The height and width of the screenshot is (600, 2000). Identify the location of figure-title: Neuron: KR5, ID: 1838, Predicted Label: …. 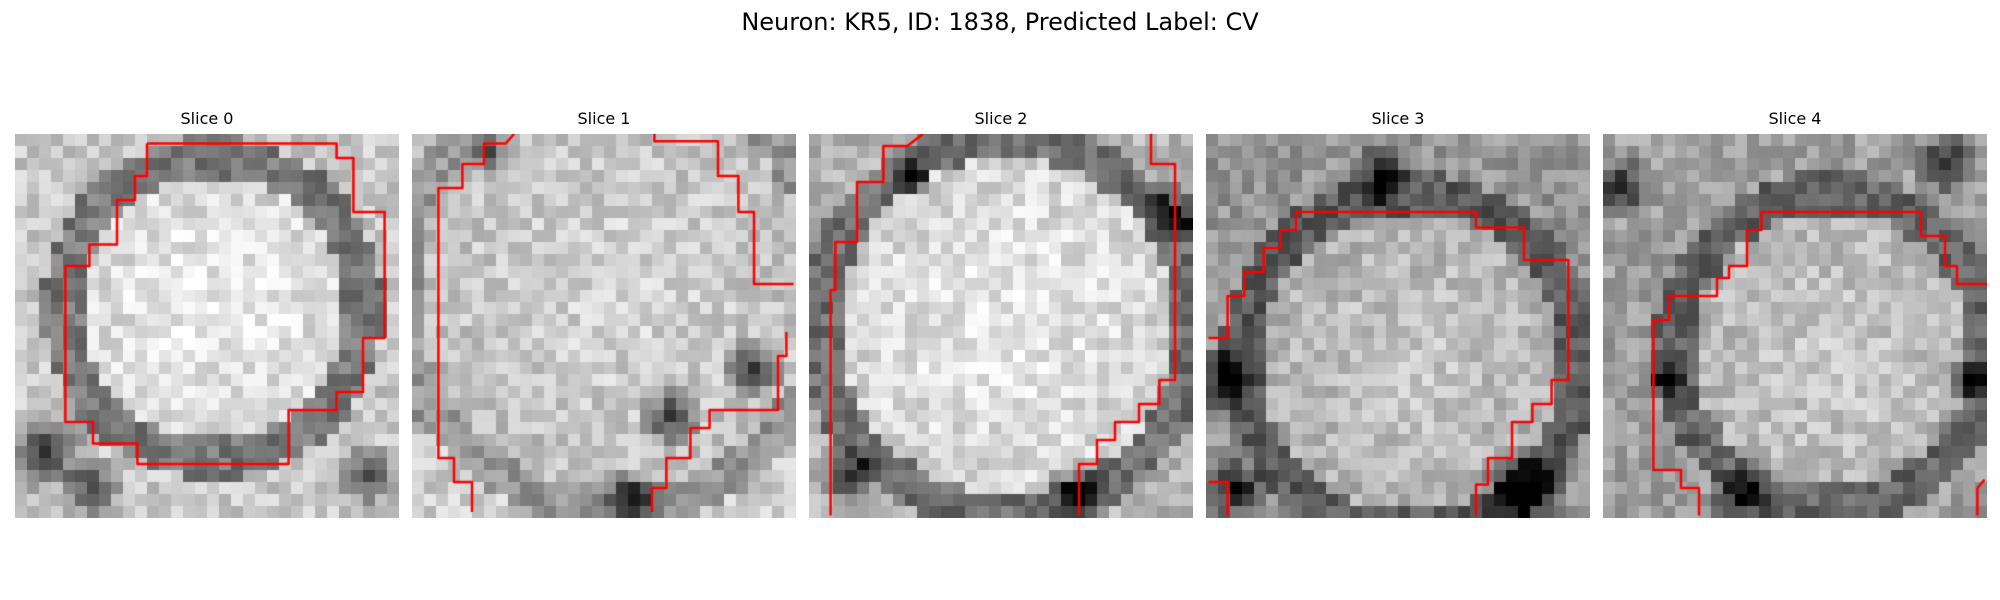
(1000, 22).